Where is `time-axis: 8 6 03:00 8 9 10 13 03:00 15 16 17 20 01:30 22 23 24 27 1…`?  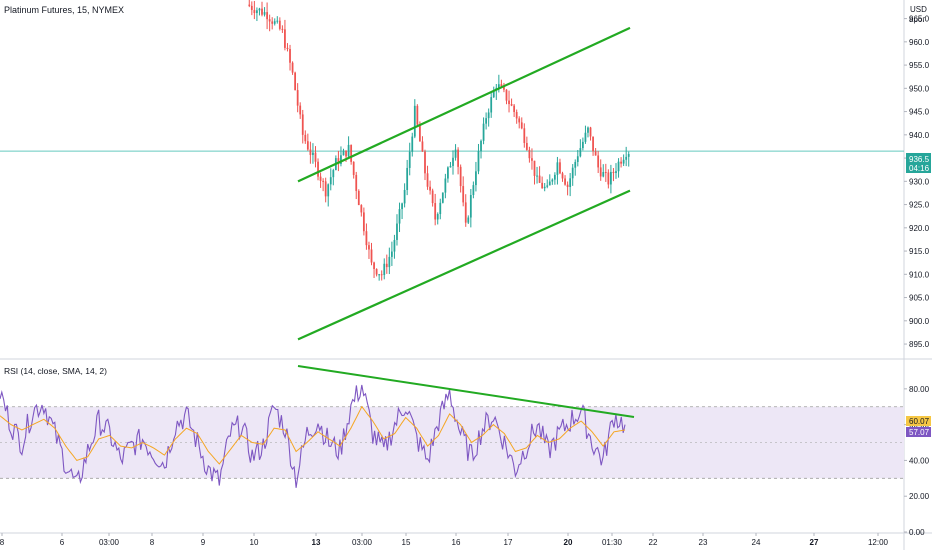
time-axis: 8 6 03:00 8 9 10 13 03:00 15 16 17 20 01:30 22 23 24 27 1… is located at coordinates (444, 540).